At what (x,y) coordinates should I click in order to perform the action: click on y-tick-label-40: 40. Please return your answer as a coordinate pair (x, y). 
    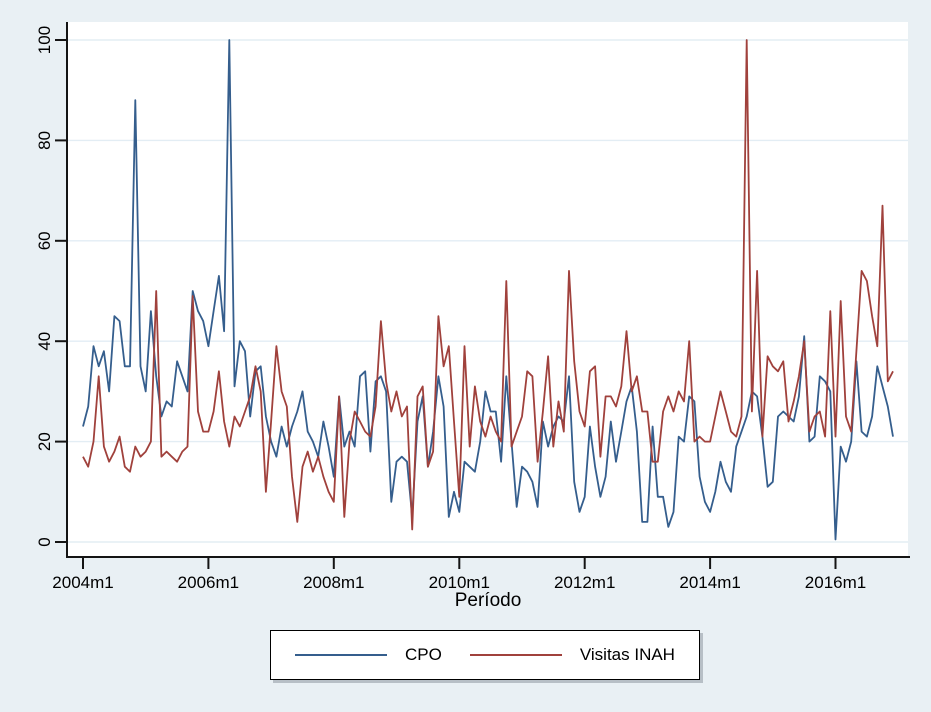
    Looking at the image, I should click on (44, 341).